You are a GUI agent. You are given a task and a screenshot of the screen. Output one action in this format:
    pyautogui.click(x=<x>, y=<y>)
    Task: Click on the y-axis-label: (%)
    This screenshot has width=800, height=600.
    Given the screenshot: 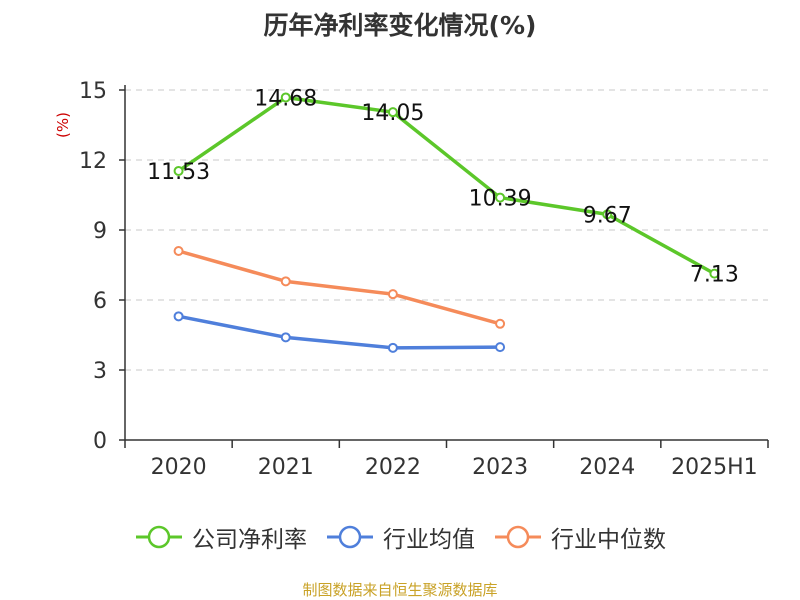 What is the action you would take?
    pyautogui.click(x=63, y=125)
    